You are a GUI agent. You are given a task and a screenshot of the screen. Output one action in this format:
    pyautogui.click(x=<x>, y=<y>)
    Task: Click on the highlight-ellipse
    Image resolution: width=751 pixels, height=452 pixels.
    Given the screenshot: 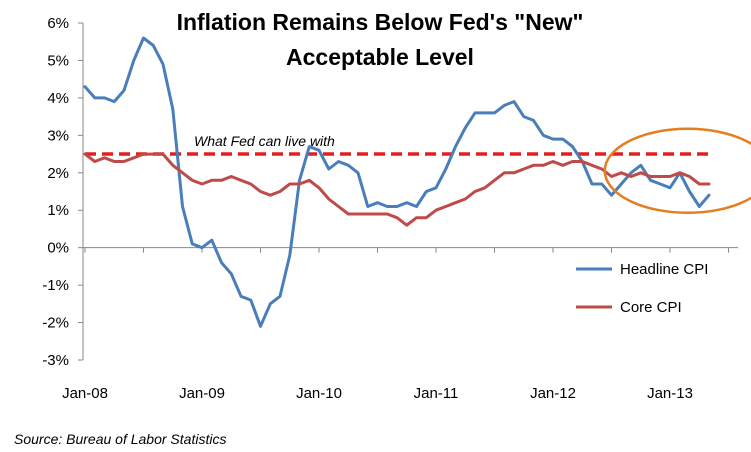 What is the action you would take?
    pyautogui.click(x=677, y=171)
    